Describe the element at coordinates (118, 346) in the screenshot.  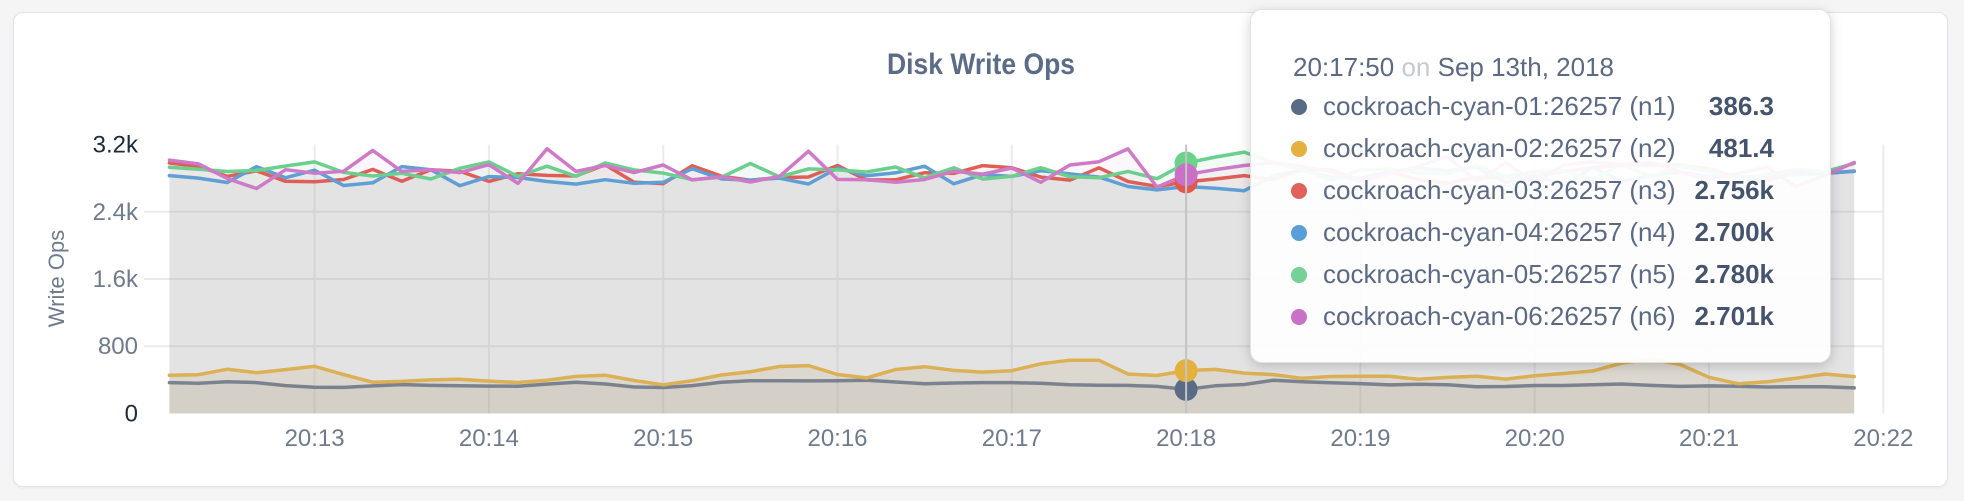
I see `svg-text: 800` at that location.